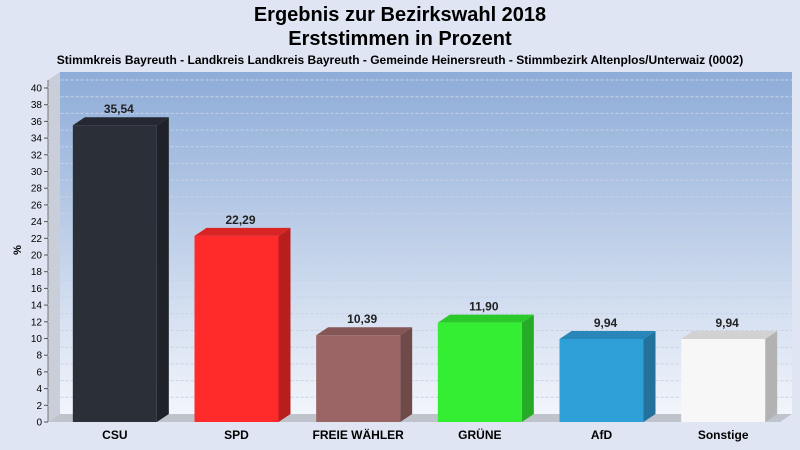 Image resolution: width=800 pixels, height=450 pixels. Describe the element at coordinates (602, 435) in the screenshot. I see `x-tick-label: AfD` at that location.